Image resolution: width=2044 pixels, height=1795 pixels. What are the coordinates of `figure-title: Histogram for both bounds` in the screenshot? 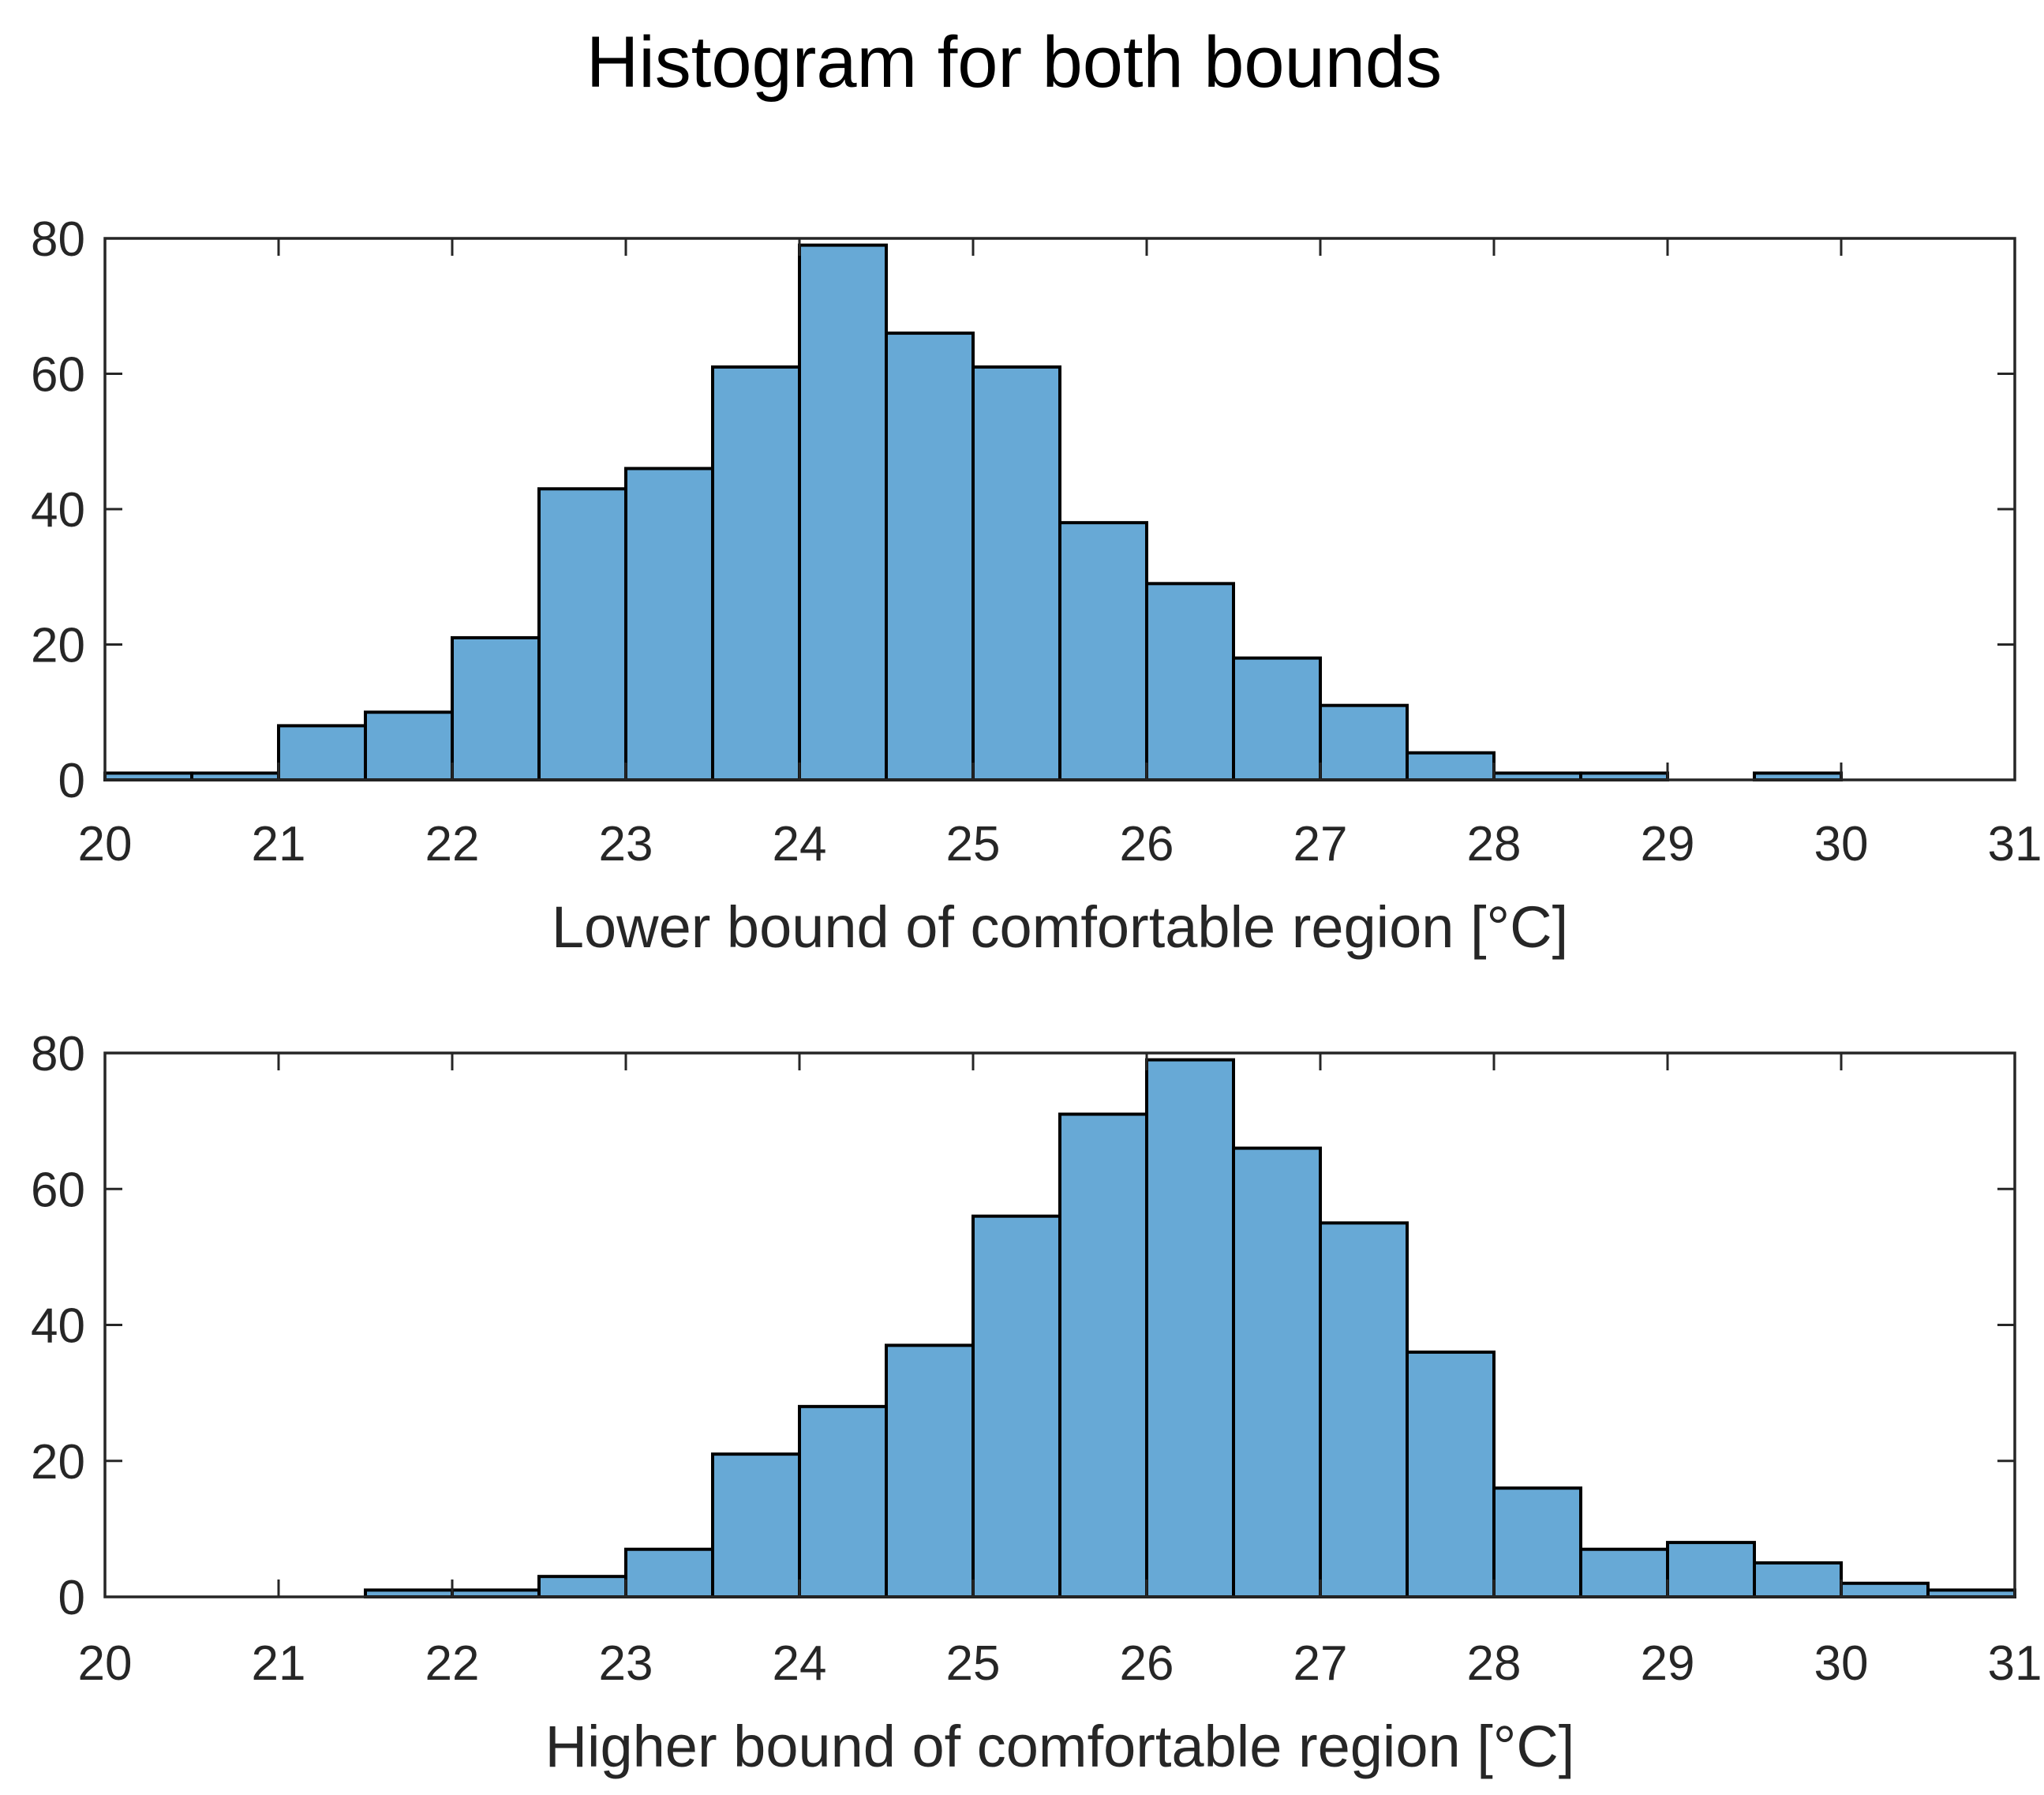 It's located at (1014, 62).